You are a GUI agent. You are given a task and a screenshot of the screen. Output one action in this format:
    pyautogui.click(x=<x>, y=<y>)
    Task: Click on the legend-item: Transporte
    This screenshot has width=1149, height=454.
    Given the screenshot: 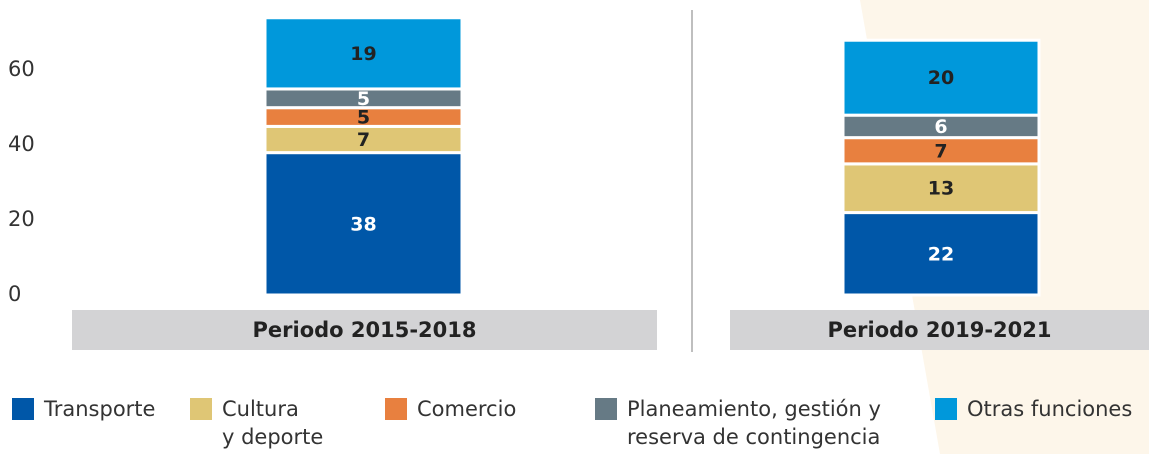 What is the action you would take?
    pyautogui.click(x=83, y=409)
    